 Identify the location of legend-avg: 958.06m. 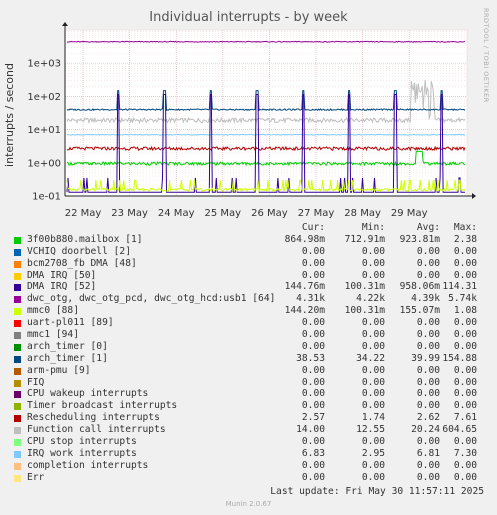
(419, 287).